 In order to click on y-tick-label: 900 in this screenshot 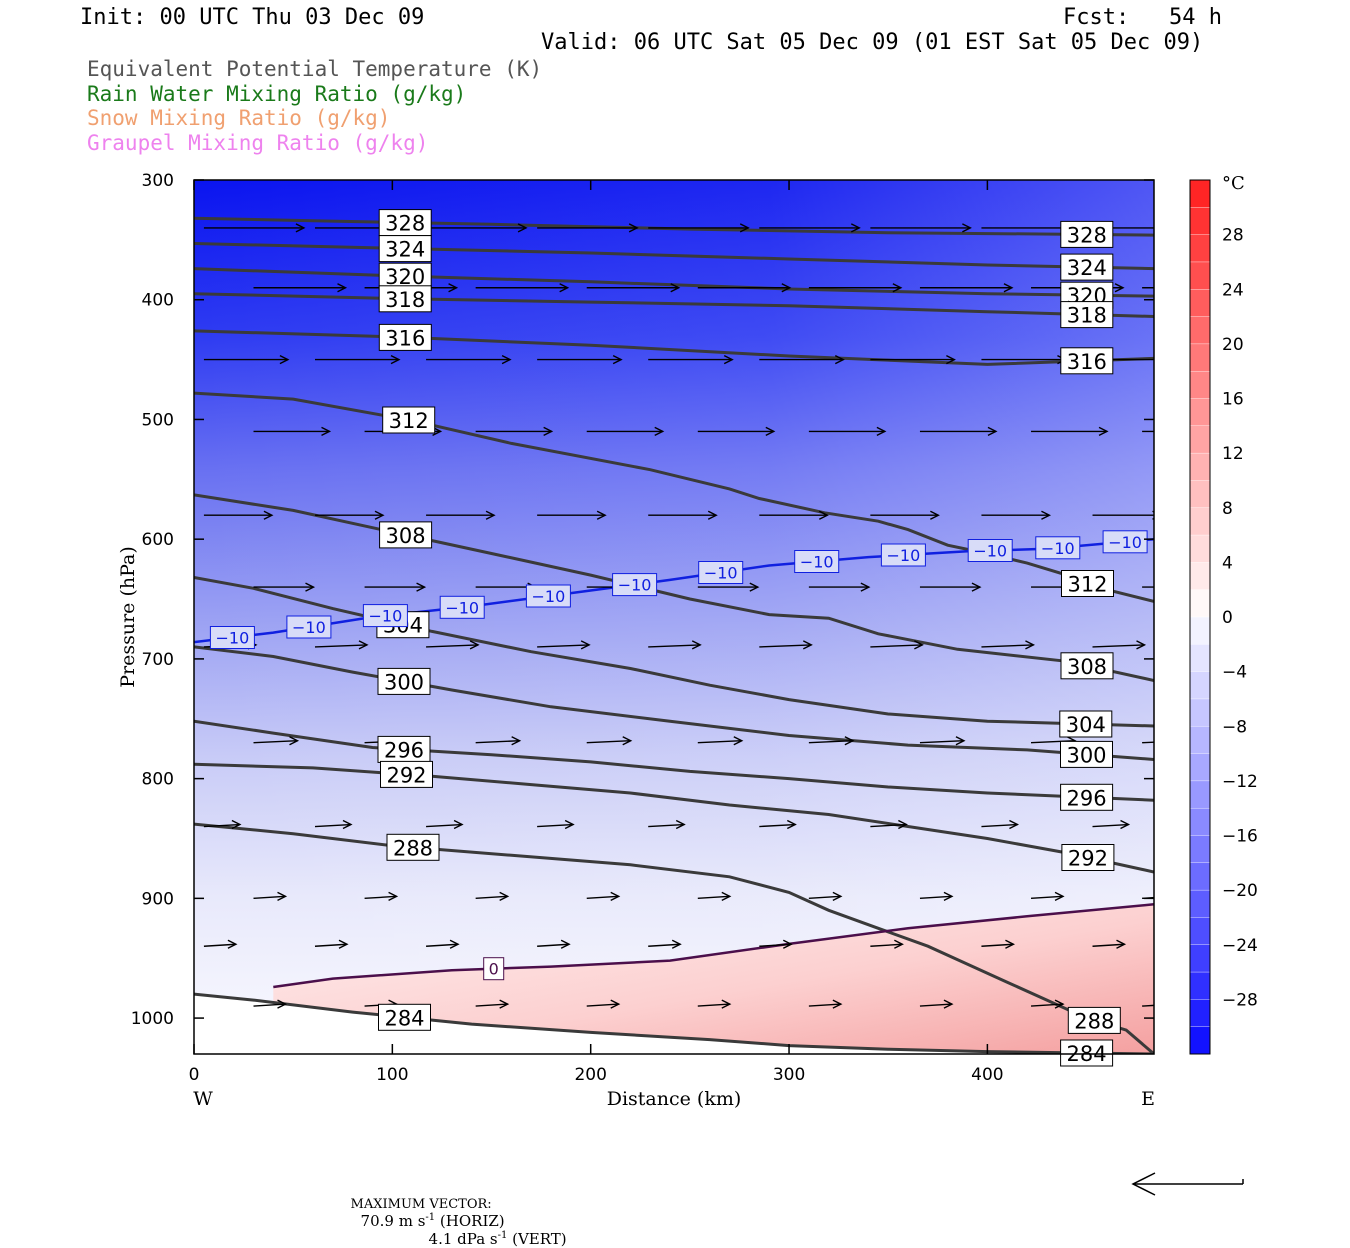, I will do `click(158, 899)`.